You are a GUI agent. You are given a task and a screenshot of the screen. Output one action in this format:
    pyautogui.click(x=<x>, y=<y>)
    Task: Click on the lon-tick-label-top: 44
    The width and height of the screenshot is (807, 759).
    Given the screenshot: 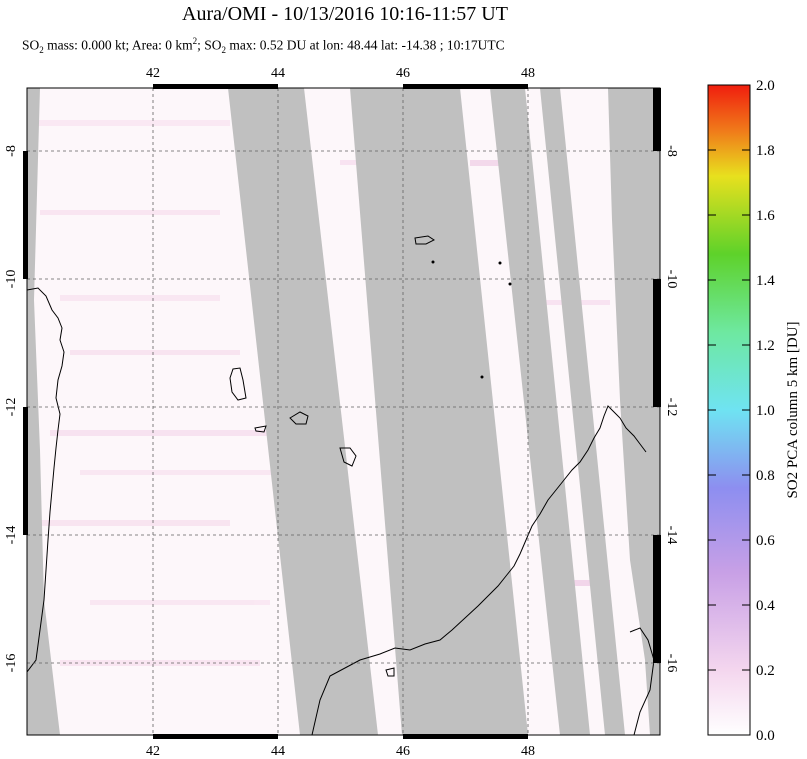 What is the action you would take?
    pyautogui.click(x=278, y=73)
    